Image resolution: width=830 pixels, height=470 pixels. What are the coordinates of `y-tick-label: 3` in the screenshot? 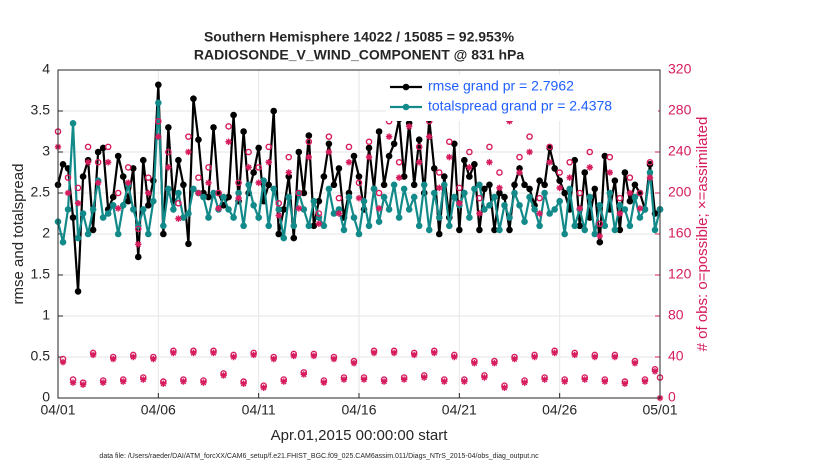 It's located at (46, 151).